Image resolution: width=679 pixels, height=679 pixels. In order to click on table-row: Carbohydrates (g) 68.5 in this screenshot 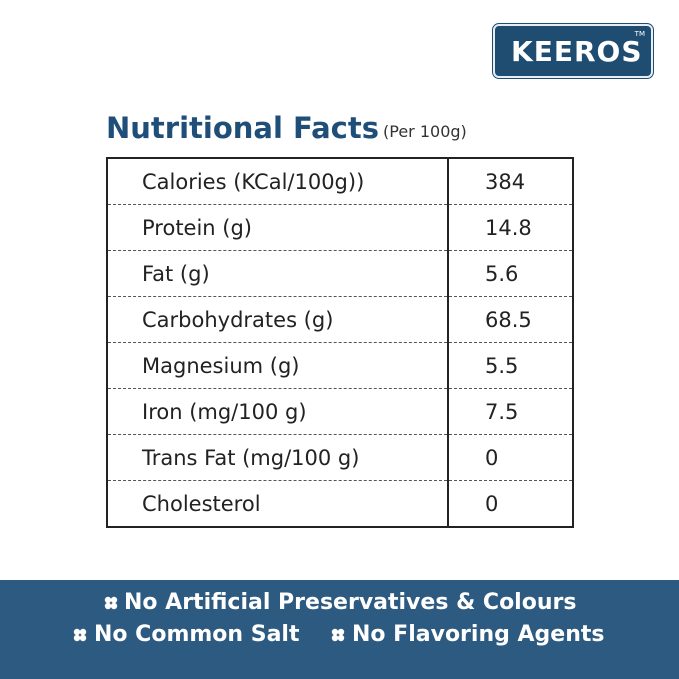, I will do `click(340, 319)`.